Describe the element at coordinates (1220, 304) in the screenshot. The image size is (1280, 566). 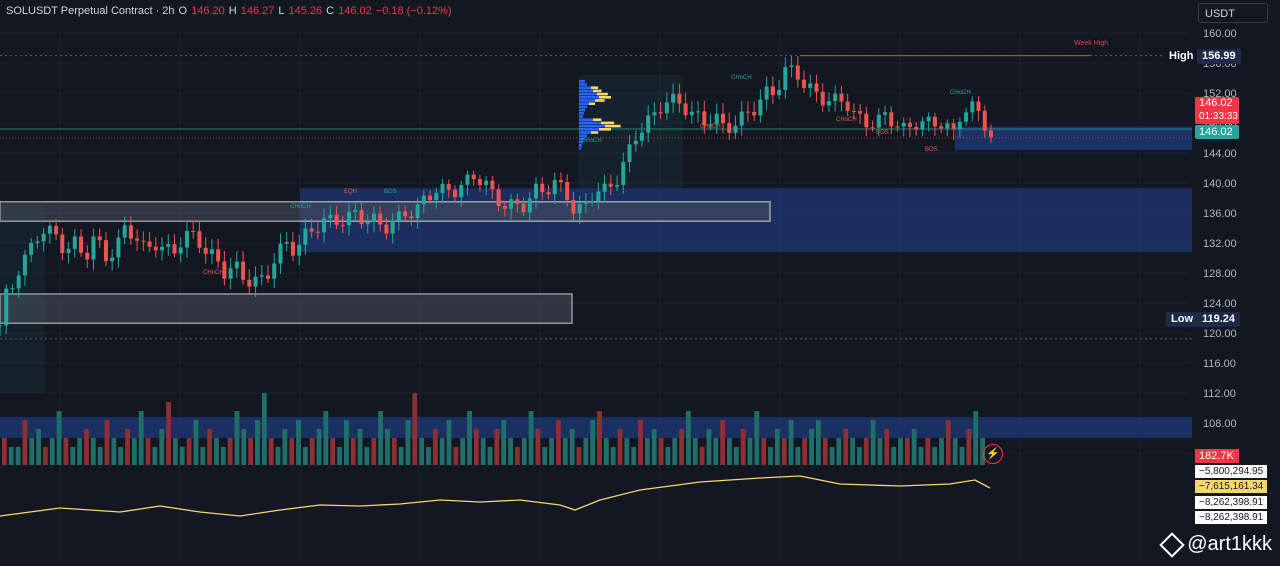
I see `price-tick-label: 124.00` at that location.